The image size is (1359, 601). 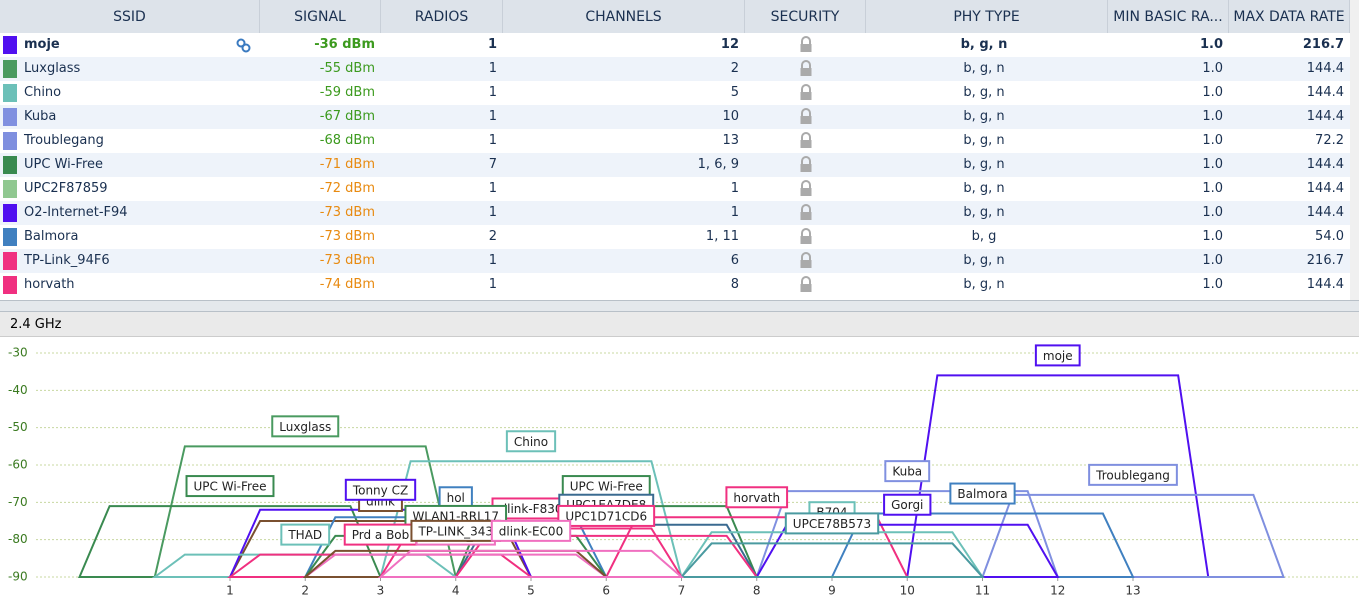 I want to click on table-row: Chino -59 dBm 1 5 b, g, n 1.0 144.4, so click(x=675, y=93).